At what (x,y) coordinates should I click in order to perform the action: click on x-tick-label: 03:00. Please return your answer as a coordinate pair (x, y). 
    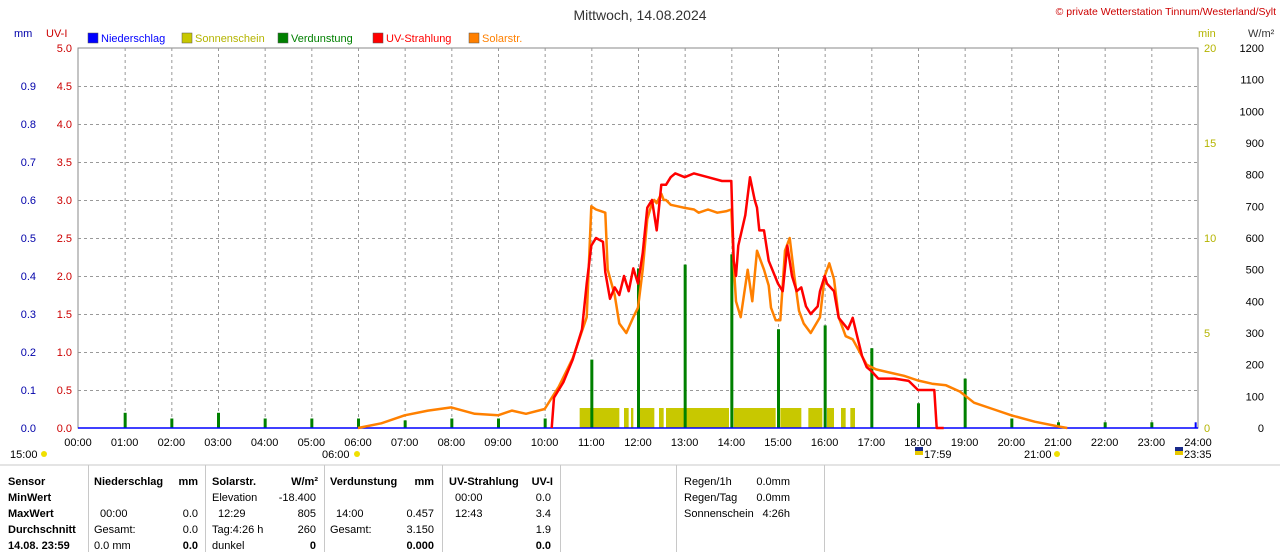
    Looking at the image, I should click on (218, 443).